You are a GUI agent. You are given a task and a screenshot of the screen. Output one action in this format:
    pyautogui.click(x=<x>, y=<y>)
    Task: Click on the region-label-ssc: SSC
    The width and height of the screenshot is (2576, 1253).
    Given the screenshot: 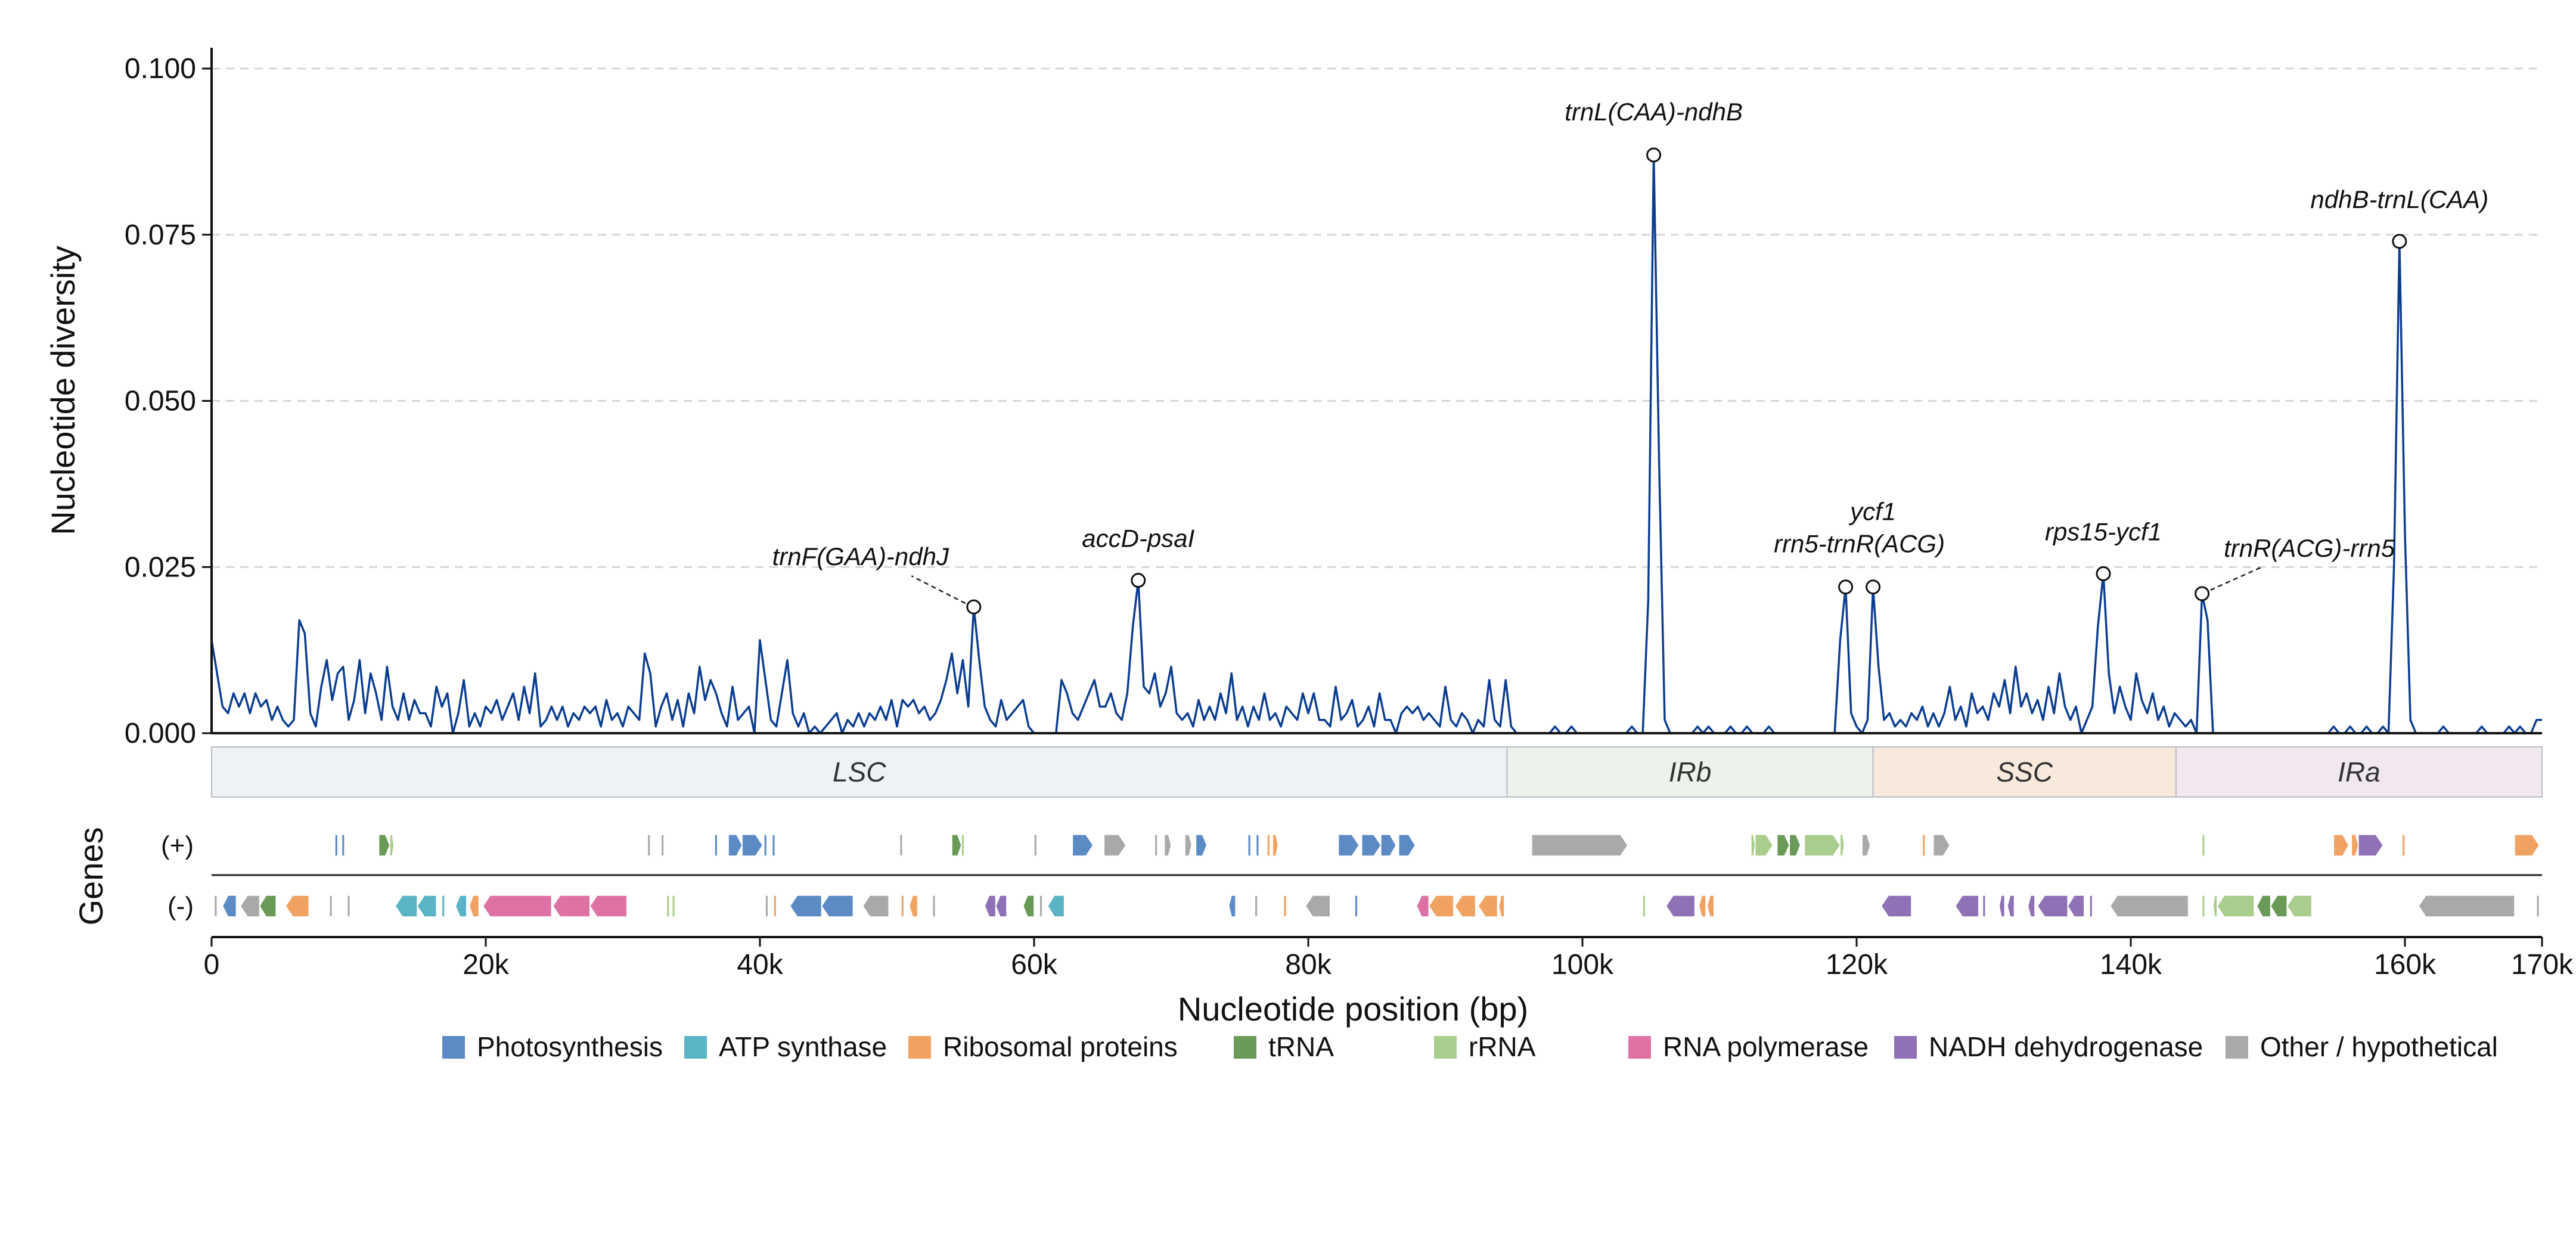 What is the action you would take?
    pyautogui.click(x=2025, y=771)
    